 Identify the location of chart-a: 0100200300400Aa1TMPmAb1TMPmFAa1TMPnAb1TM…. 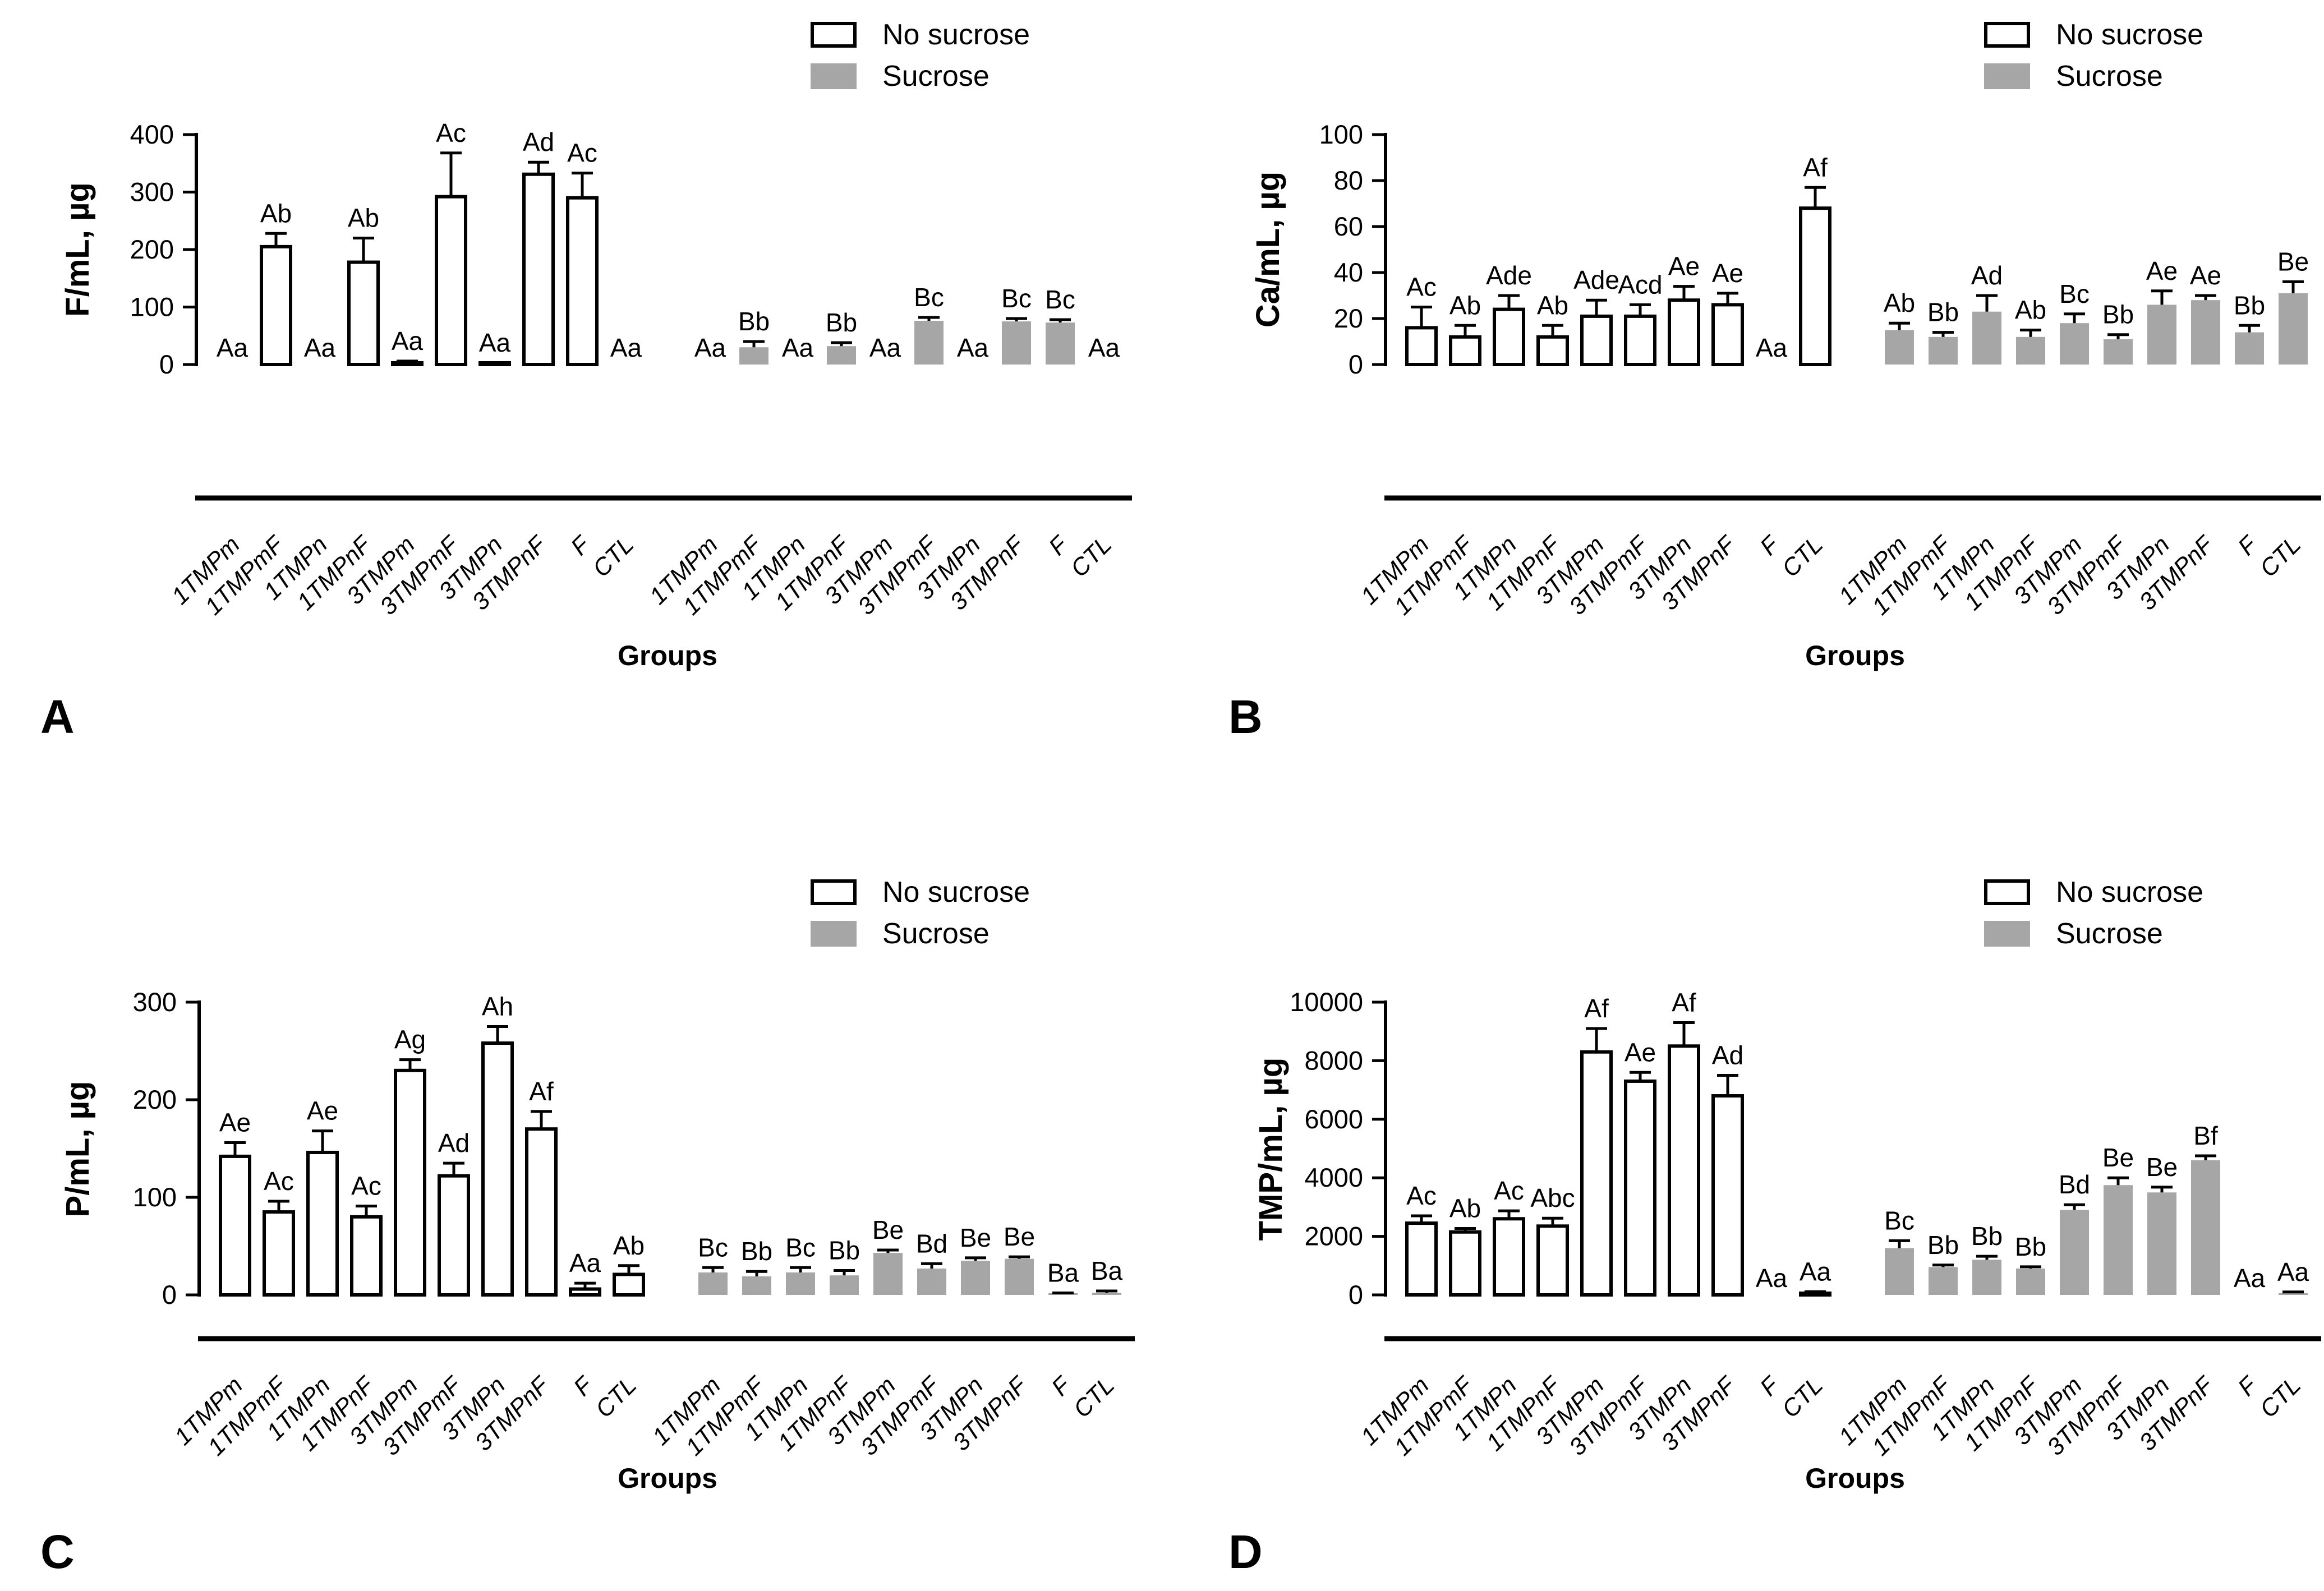
(631, 369).